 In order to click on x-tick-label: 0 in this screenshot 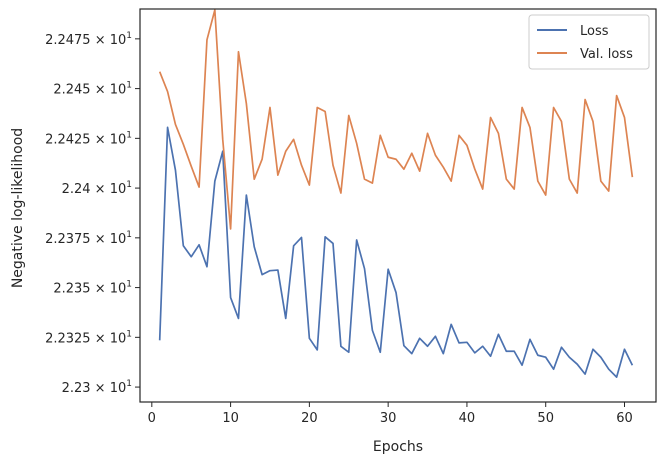, I will do `click(152, 418)`.